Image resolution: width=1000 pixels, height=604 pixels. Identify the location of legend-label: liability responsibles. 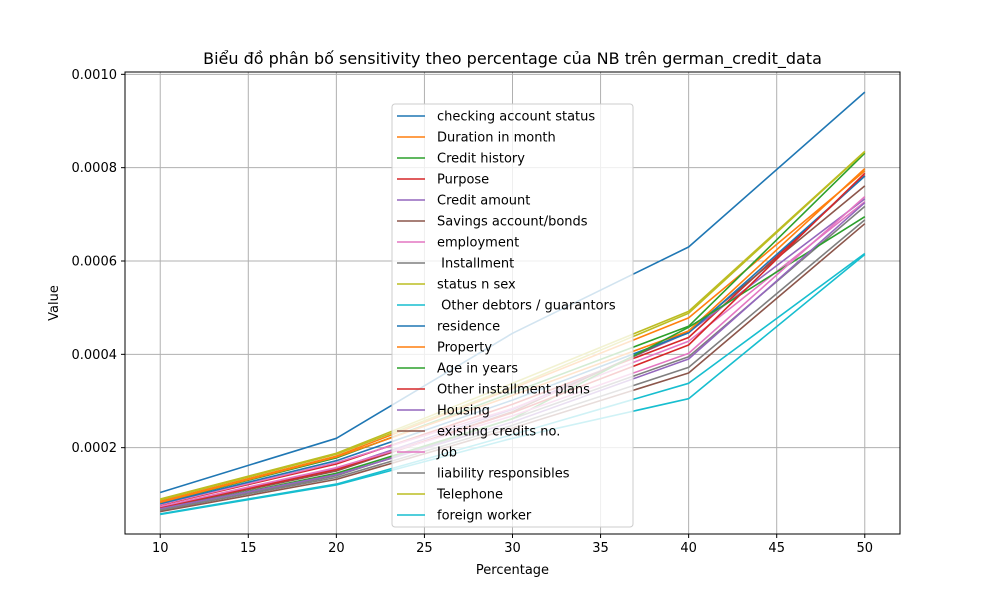
(503, 474).